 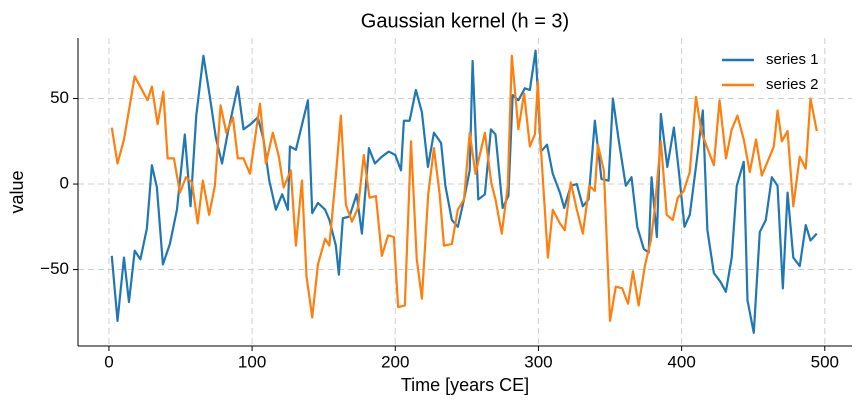 I want to click on y-tick-label: 0, so click(x=64, y=183).